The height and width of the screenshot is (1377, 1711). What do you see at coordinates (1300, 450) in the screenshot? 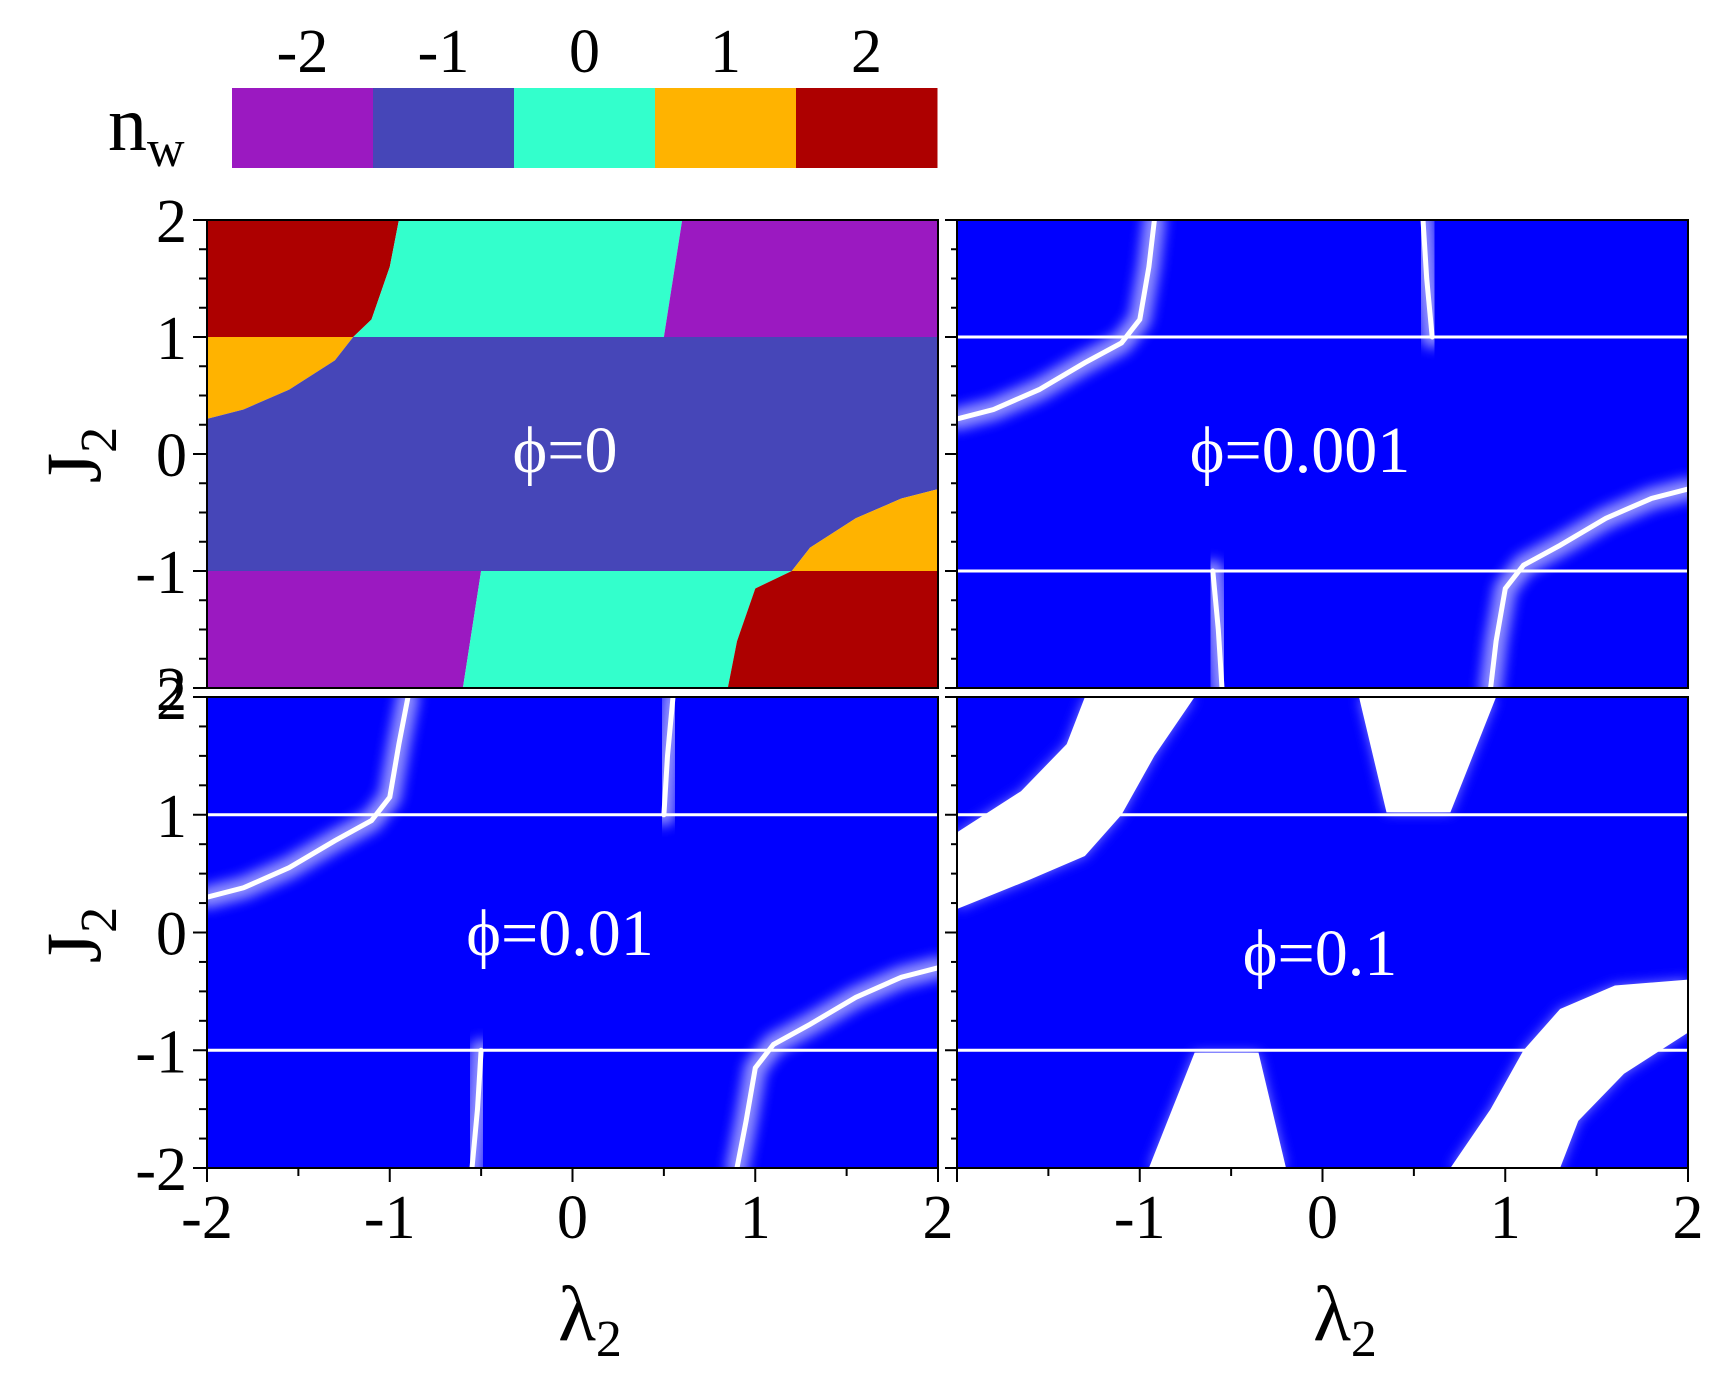
I see `annotation-phi-0-001: ϕ=0.001` at bounding box center [1300, 450].